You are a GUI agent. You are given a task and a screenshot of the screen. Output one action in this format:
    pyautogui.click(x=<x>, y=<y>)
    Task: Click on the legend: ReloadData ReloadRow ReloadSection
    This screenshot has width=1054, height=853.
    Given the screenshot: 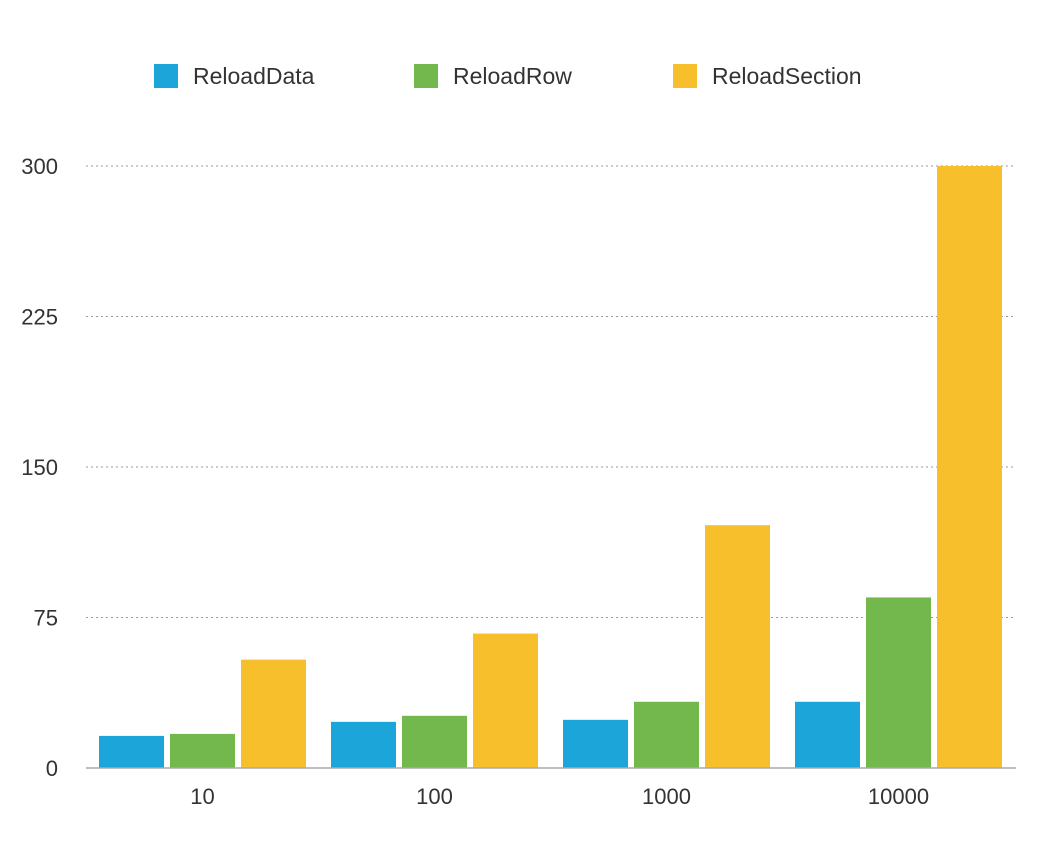 What is the action you would take?
    pyautogui.click(x=508, y=76)
    